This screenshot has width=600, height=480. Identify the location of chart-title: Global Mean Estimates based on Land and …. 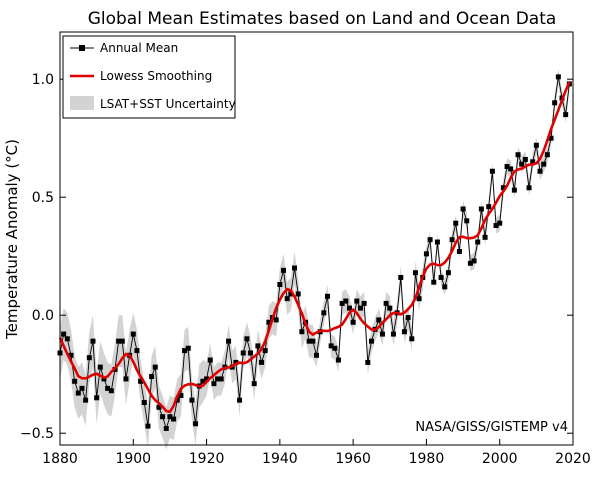
(322, 19).